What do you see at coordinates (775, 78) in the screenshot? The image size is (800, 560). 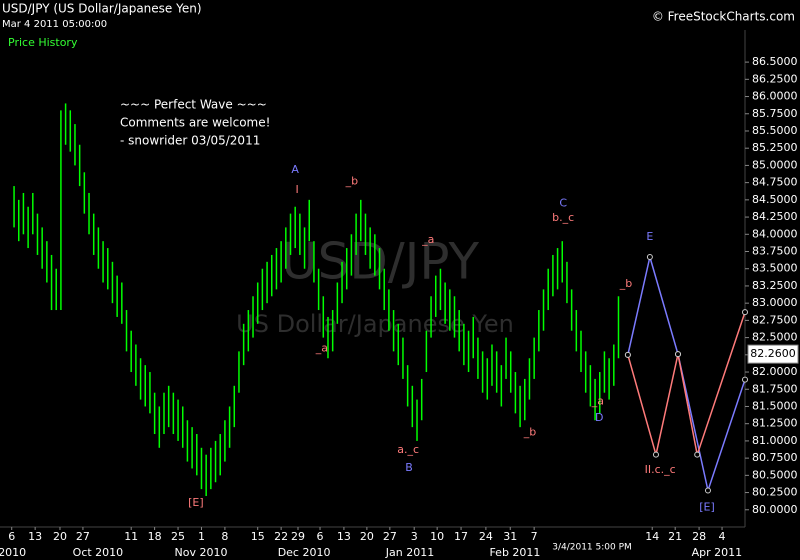 I see `y-tick-label: 86.2500` at bounding box center [775, 78].